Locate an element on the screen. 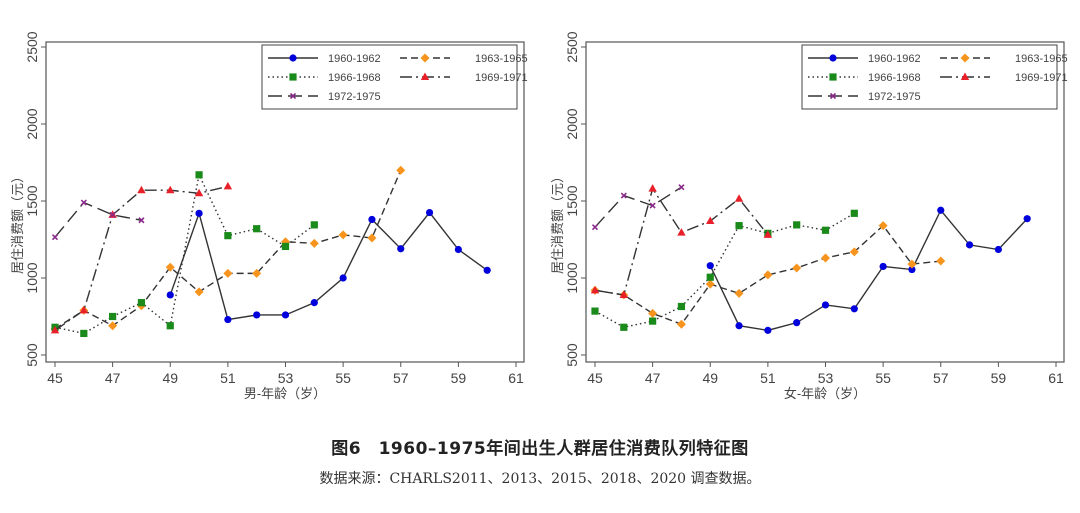  male-line-1960-1962 is located at coordinates (328, 265).